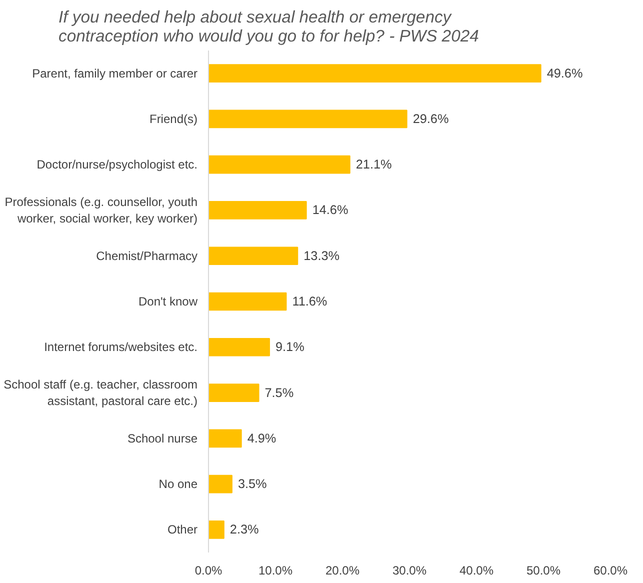 This screenshot has height=583, width=643. Describe the element at coordinates (564, 73) in the screenshot. I see `data-label: 49.6%` at that location.